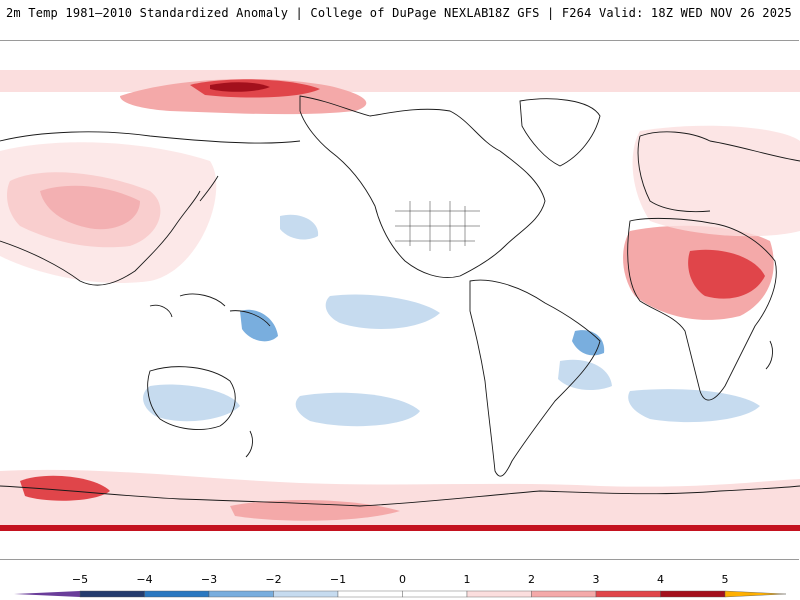 This screenshot has height=600, width=800. What do you see at coordinates (209, 579) in the screenshot?
I see `legend-tick-label: −3` at bounding box center [209, 579].